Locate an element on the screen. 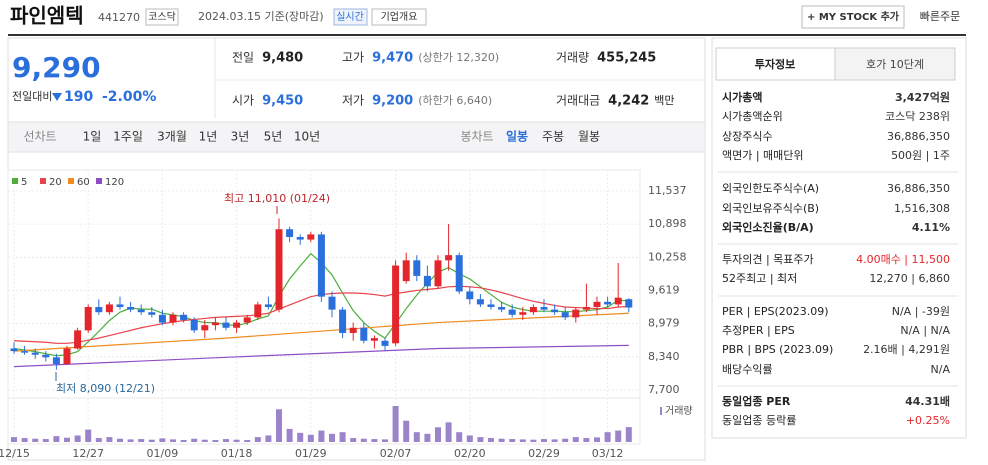 This screenshot has width=988, height=465. info-label: 투자의견 | 목표주가 is located at coordinates (768, 259).